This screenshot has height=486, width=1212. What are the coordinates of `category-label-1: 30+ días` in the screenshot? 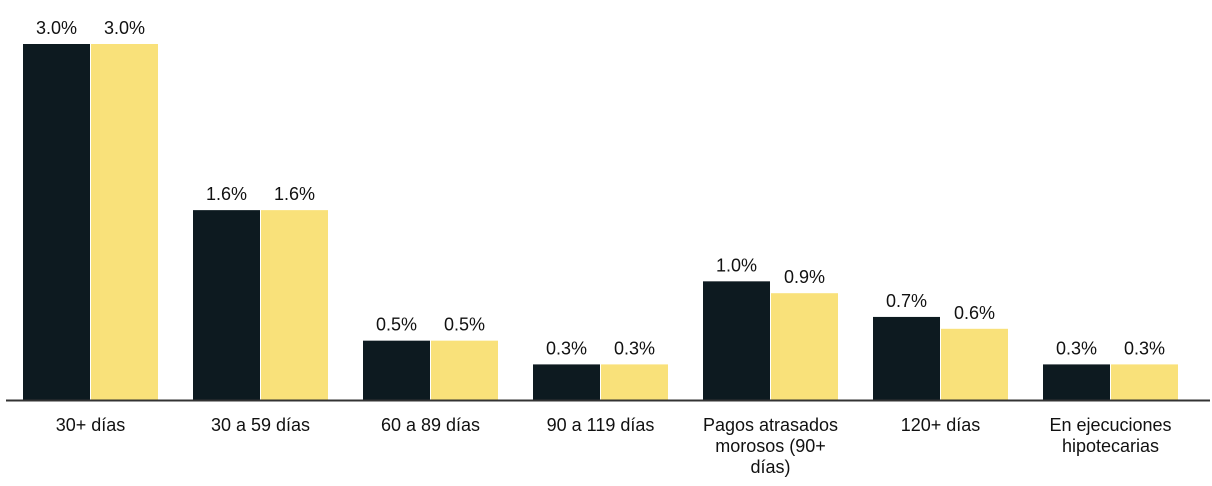 It's located at (91, 425).